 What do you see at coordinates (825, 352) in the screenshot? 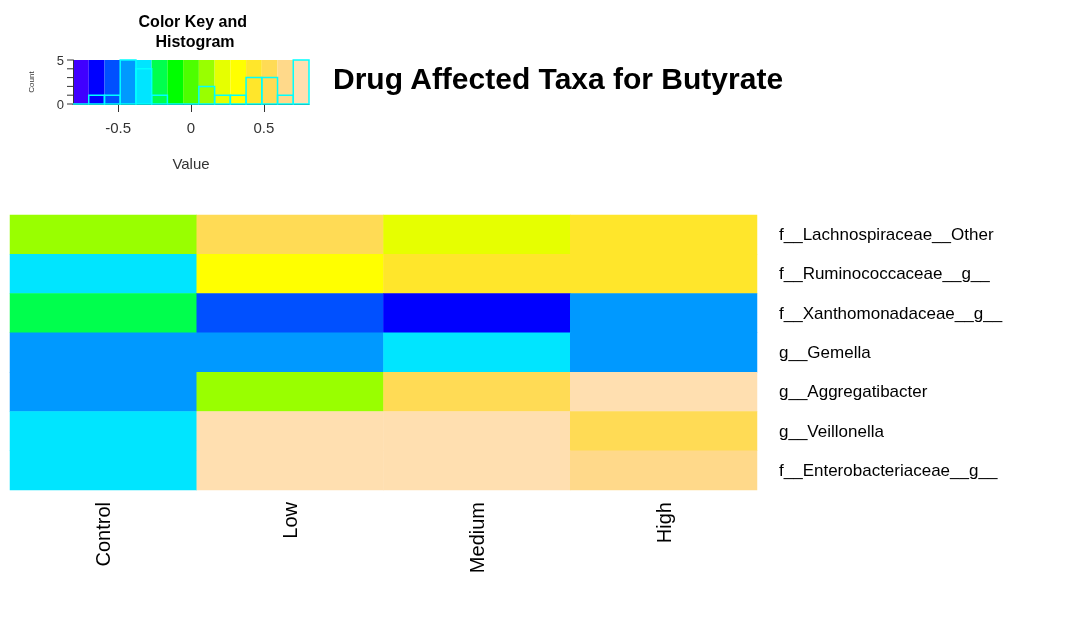
I see `y-tick-label: g__Gemella` at bounding box center [825, 352].